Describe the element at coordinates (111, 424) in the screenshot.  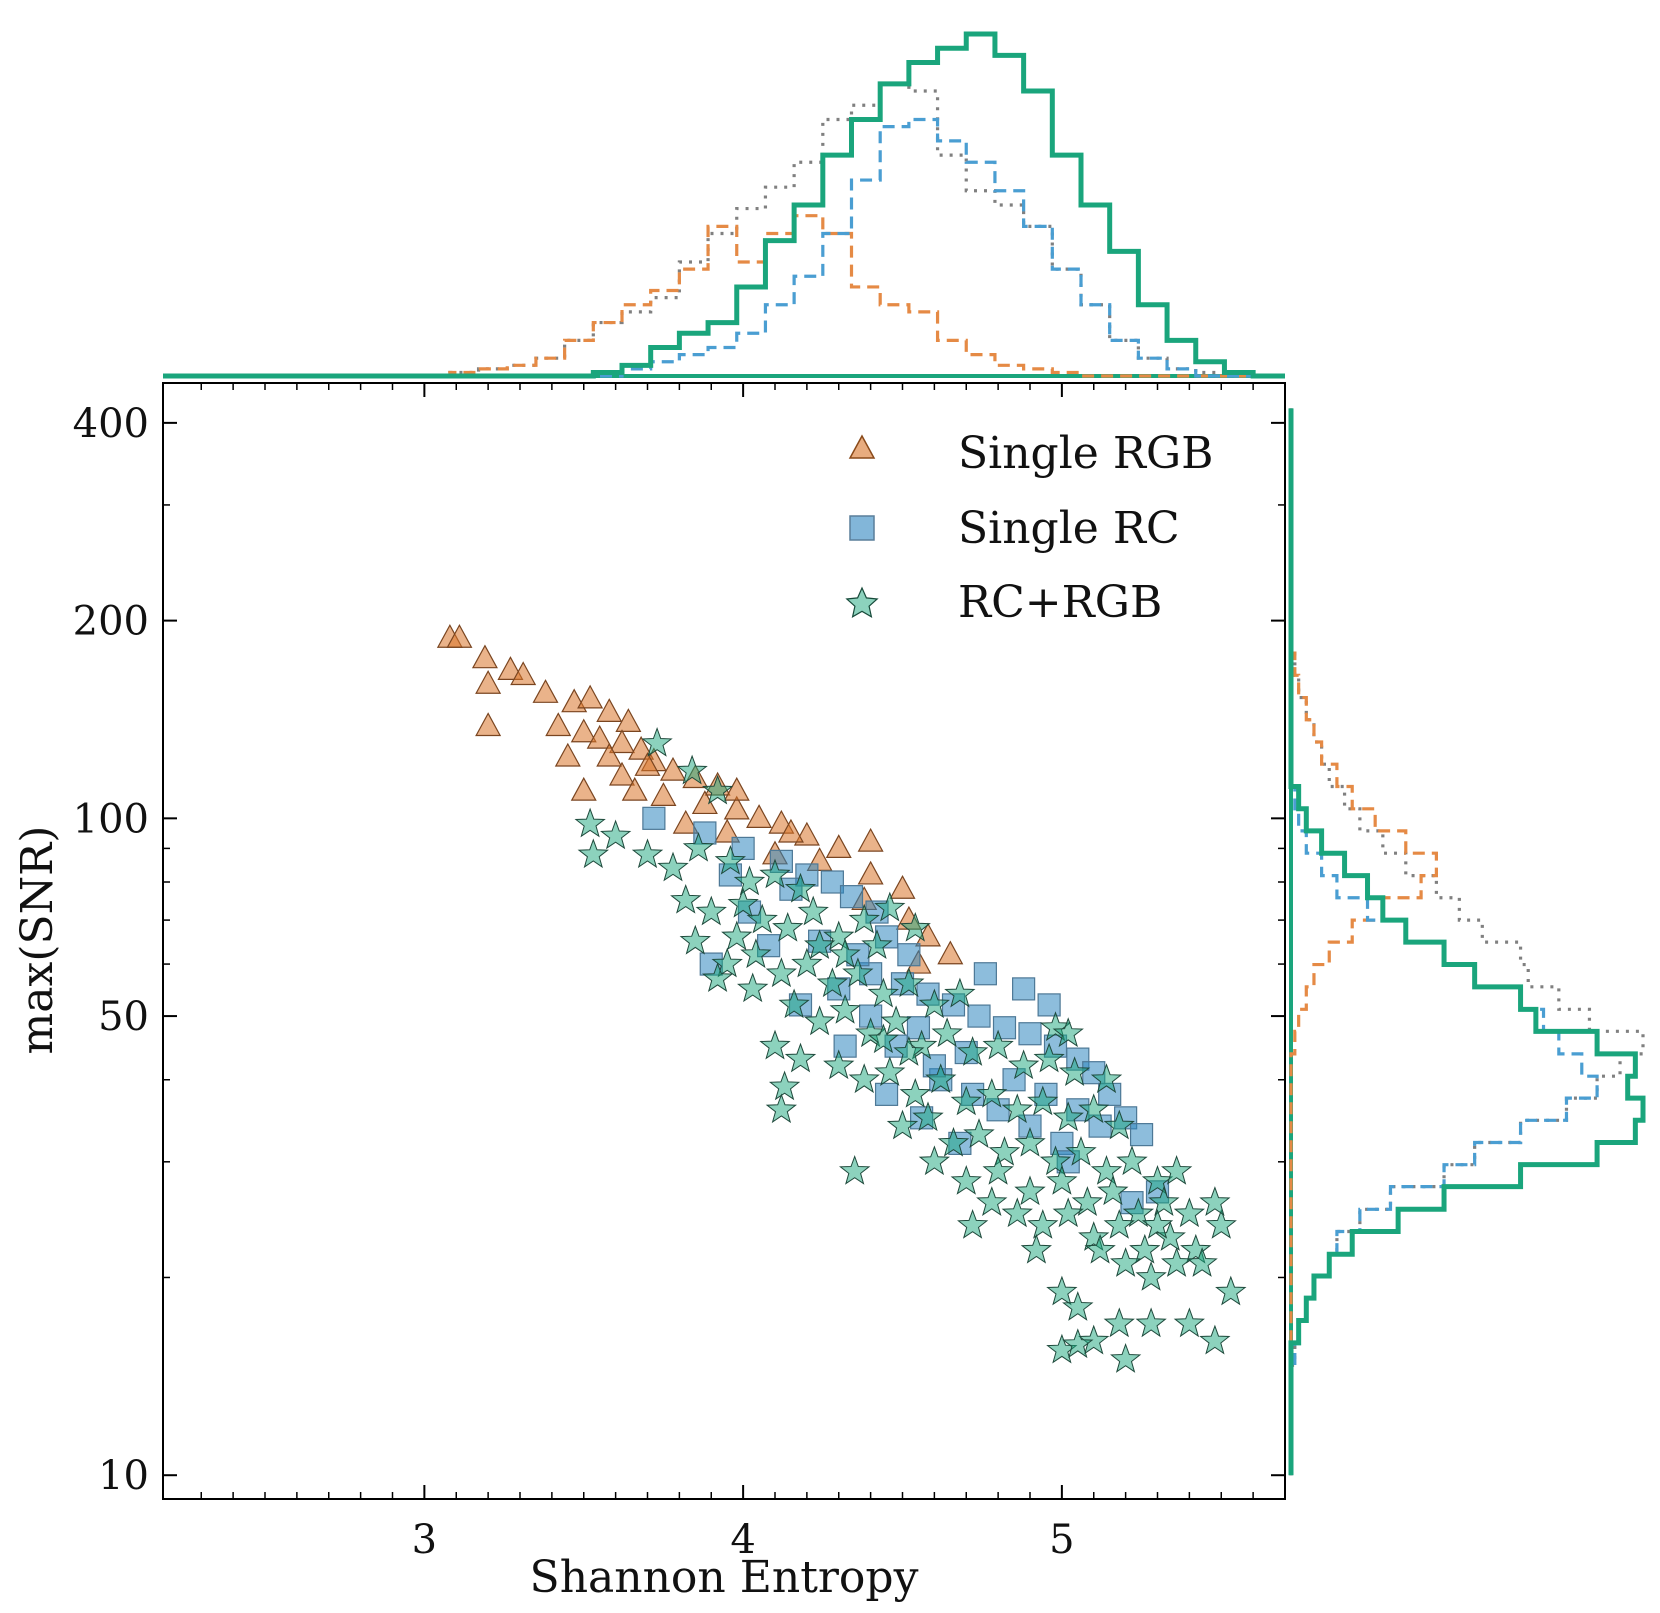
I see `y-tick-label: 400` at that location.